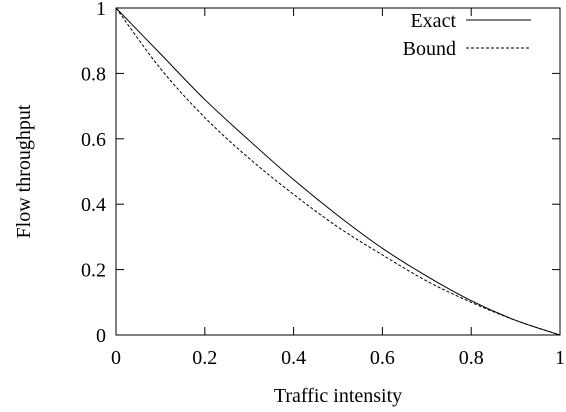 This screenshot has height=412, width=566. I want to click on x-tick-label: 0, so click(116, 358).